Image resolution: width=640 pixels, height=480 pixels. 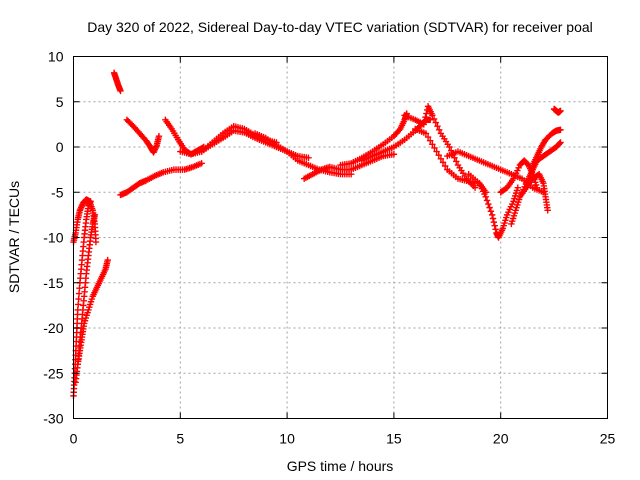 What do you see at coordinates (53, 238) in the screenshot?
I see `y-tick-label: -10` at bounding box center [53, 238].